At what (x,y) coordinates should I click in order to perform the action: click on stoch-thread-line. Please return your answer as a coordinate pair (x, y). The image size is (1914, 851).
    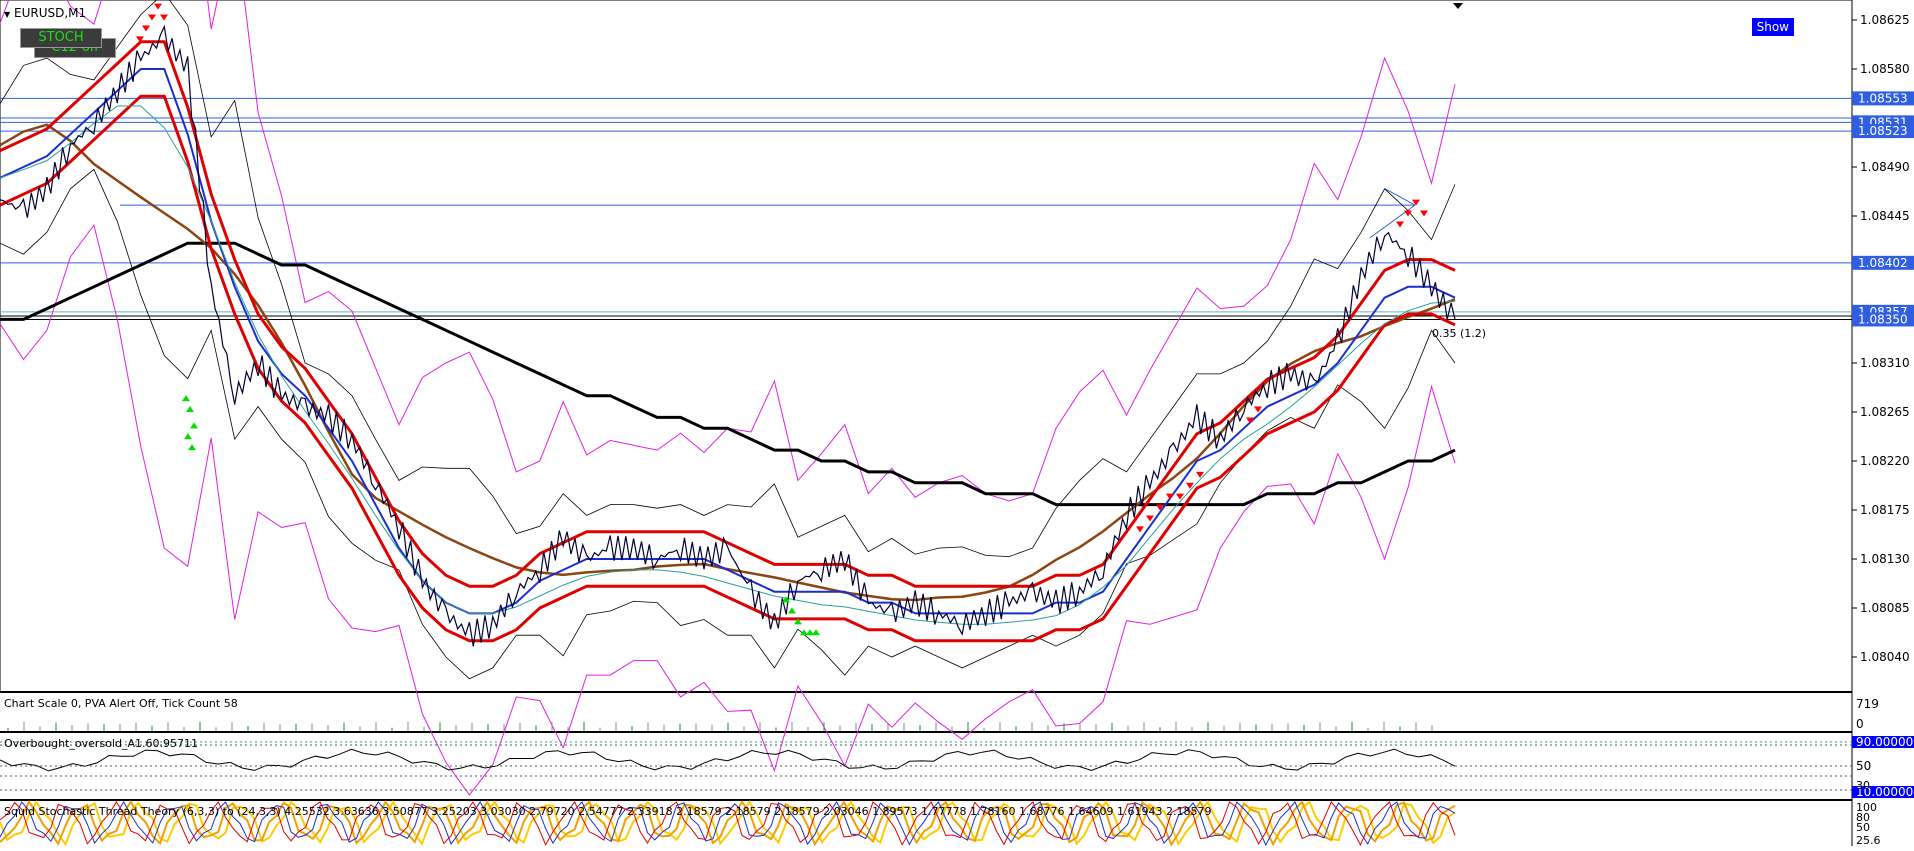
    Looking at the image, I should click on (728, 823).